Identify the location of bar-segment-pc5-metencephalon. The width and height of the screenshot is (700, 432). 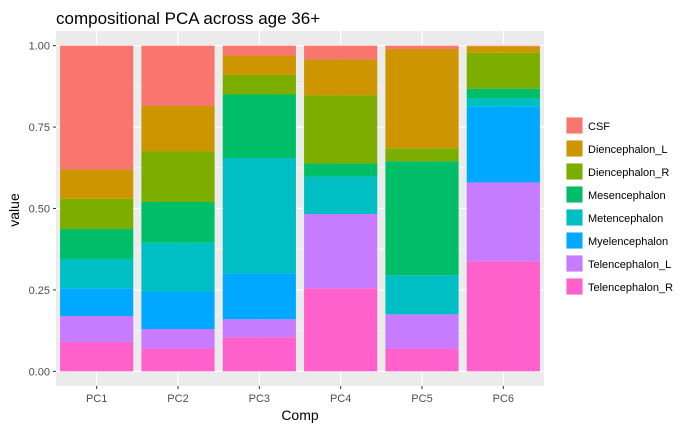
(422, 295).